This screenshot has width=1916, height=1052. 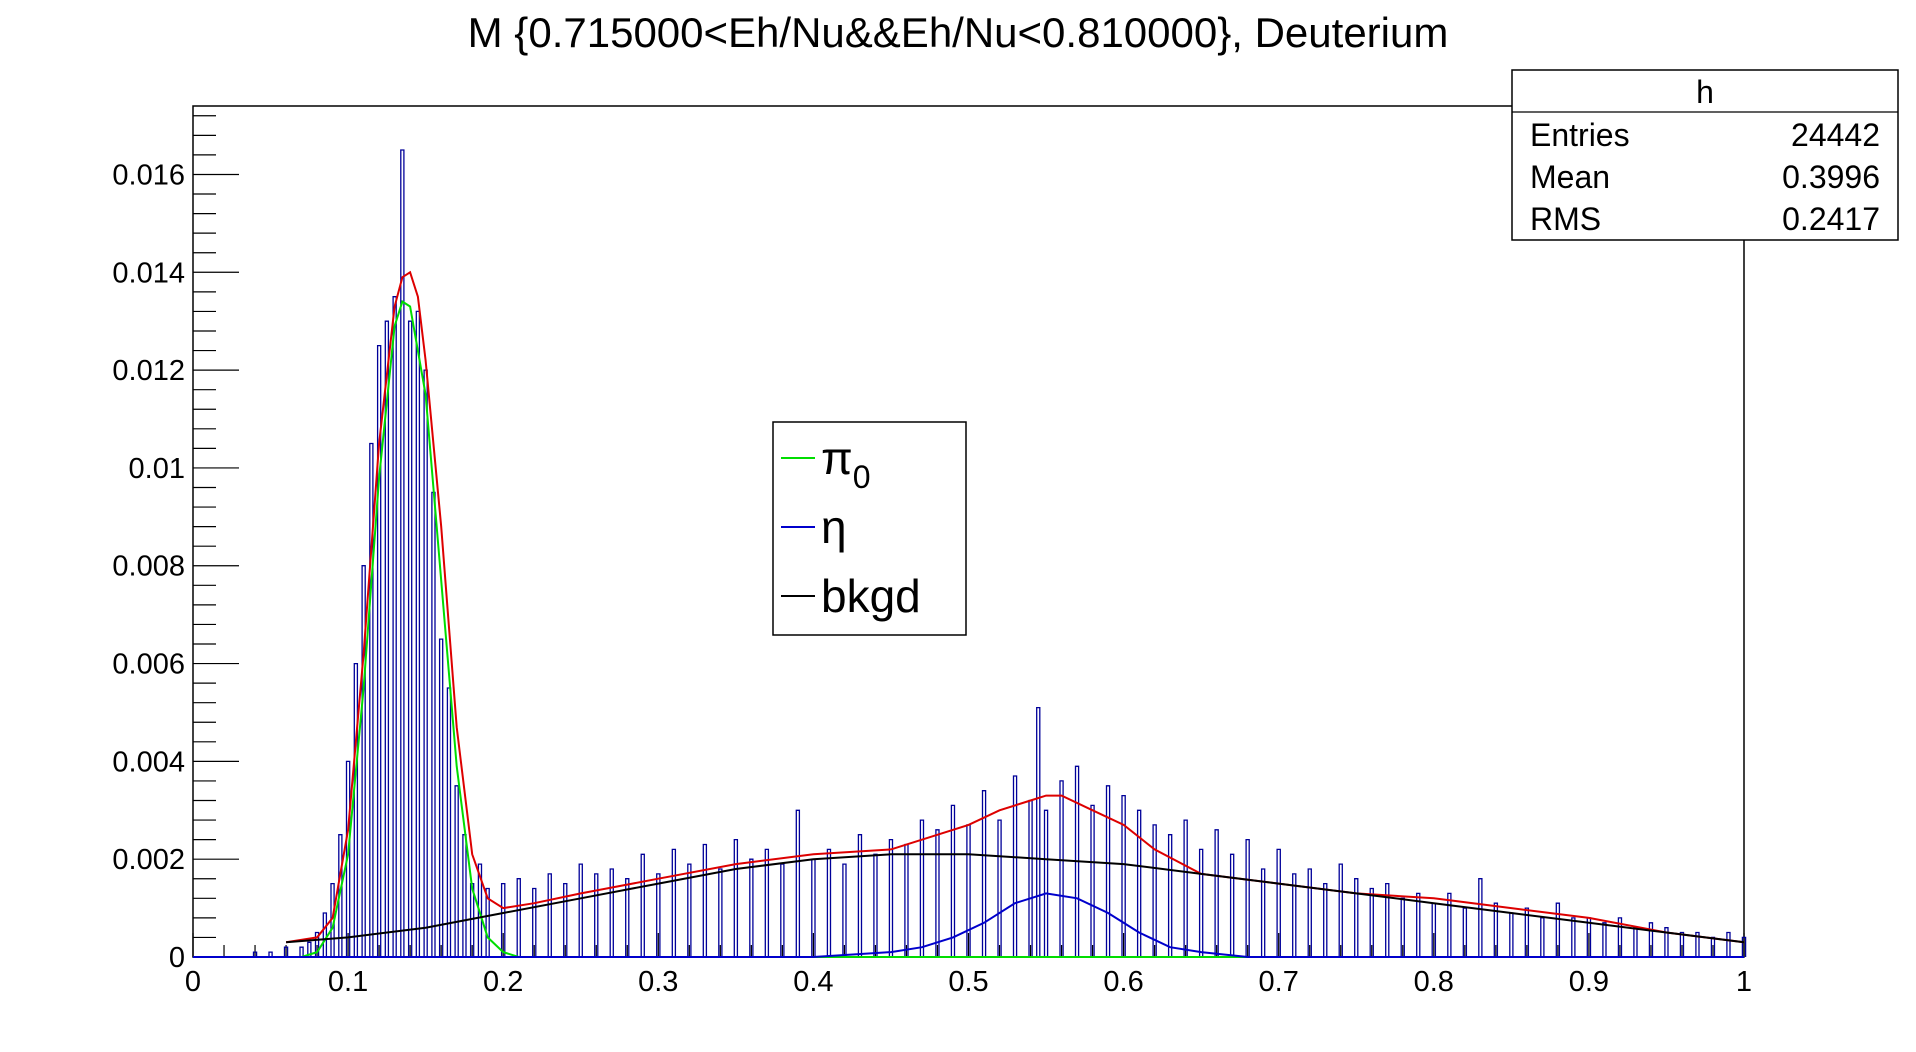 I want to click on x-tick-label: 0.5, so click(x=968, y=982).